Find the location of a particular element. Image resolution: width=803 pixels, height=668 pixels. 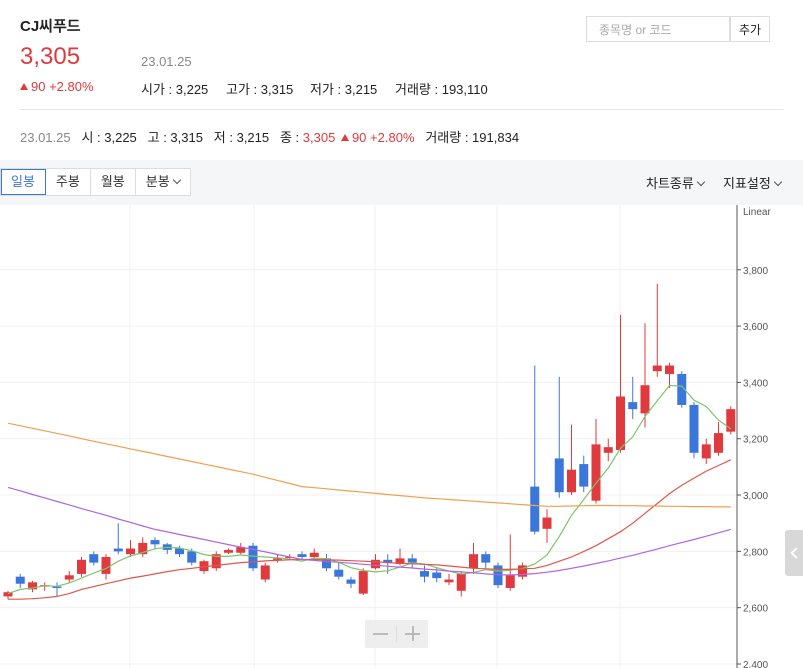

tab-label: 일봉 is located at coordinates (23, 181).